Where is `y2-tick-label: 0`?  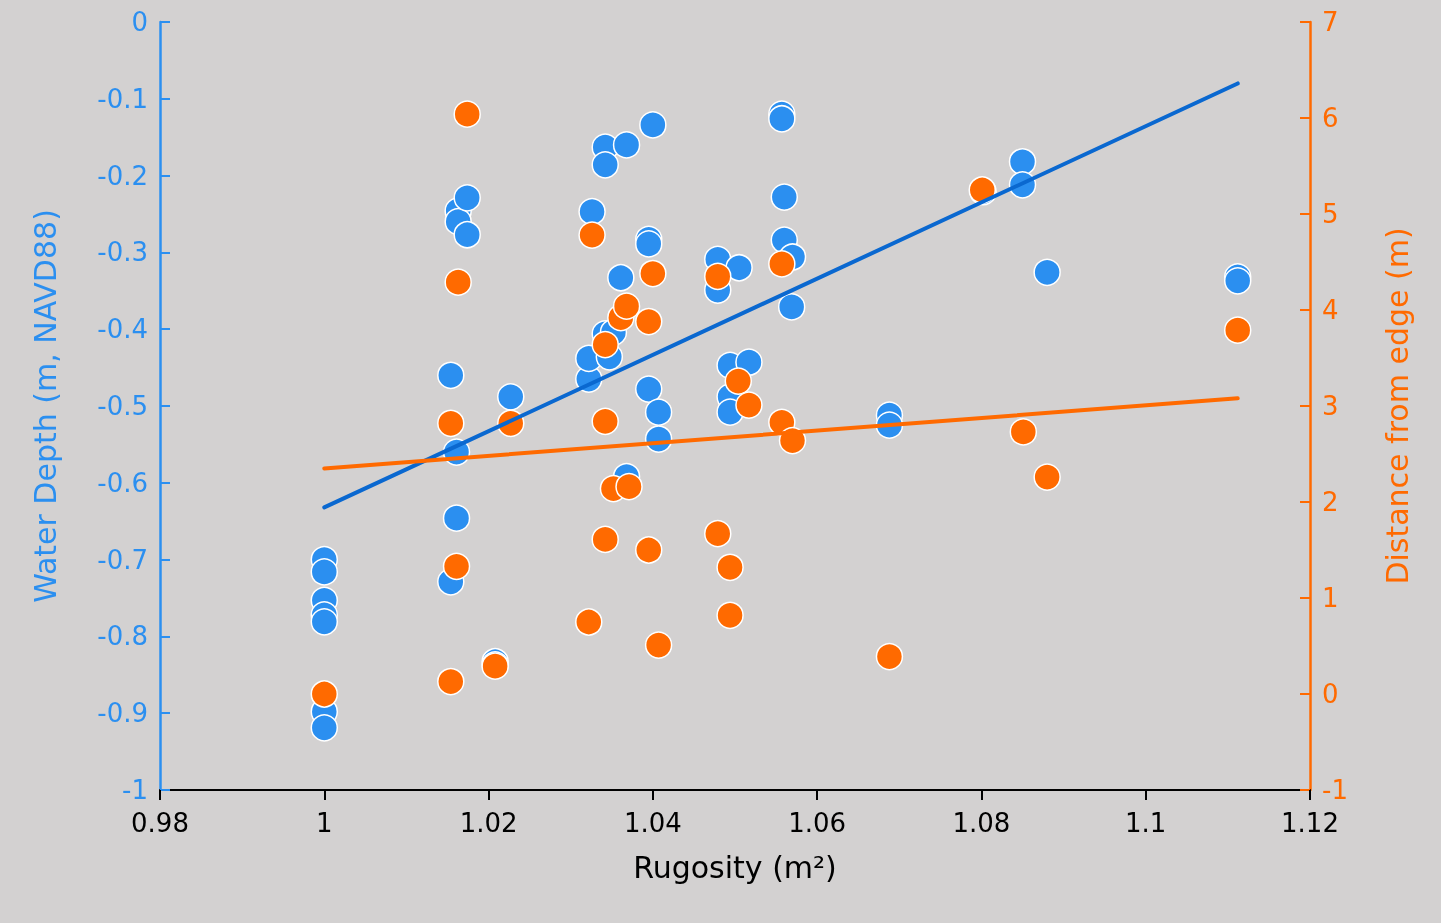
y2-tick-label: 0 is located at coordinates (1330, 694).